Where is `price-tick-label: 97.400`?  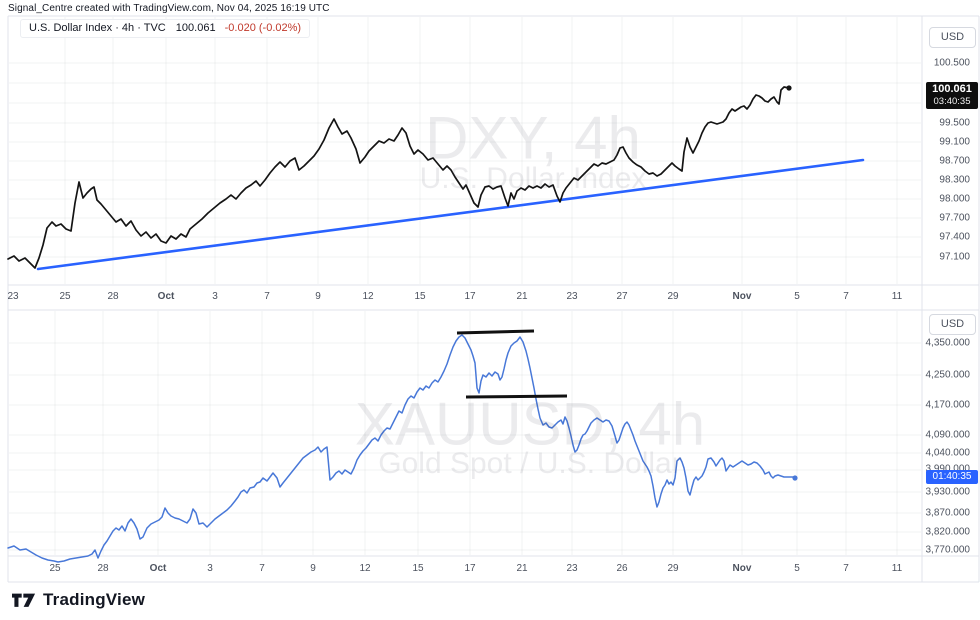 price-tick-label: 97.400 is located at coordinates (954, 237).